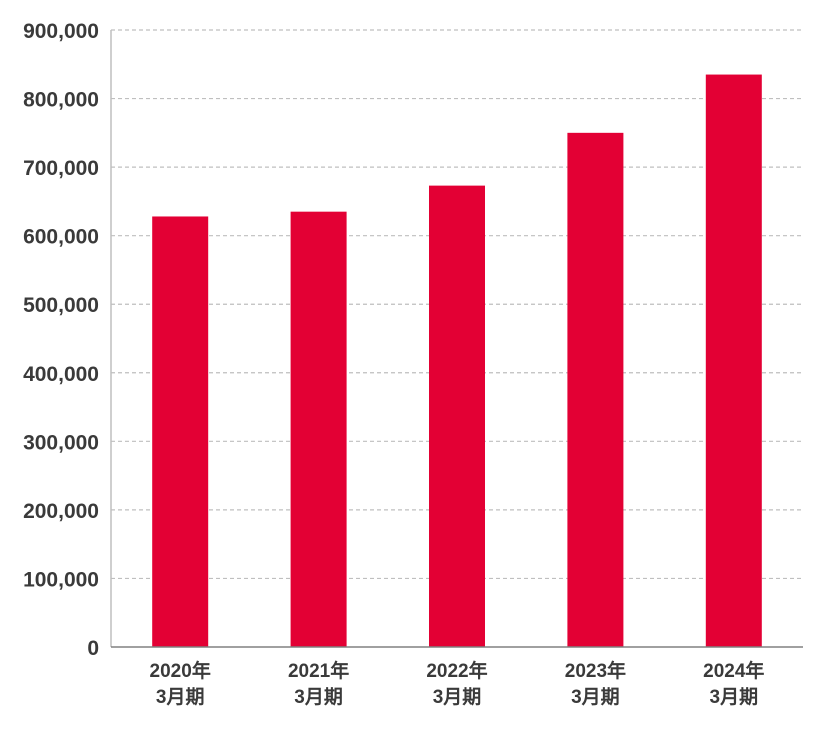 This screenshot has width=817, height=741. Describe the element at coordinates (61, 237) in the screenshot. I see `y-tick-label: 600,000` at that location.